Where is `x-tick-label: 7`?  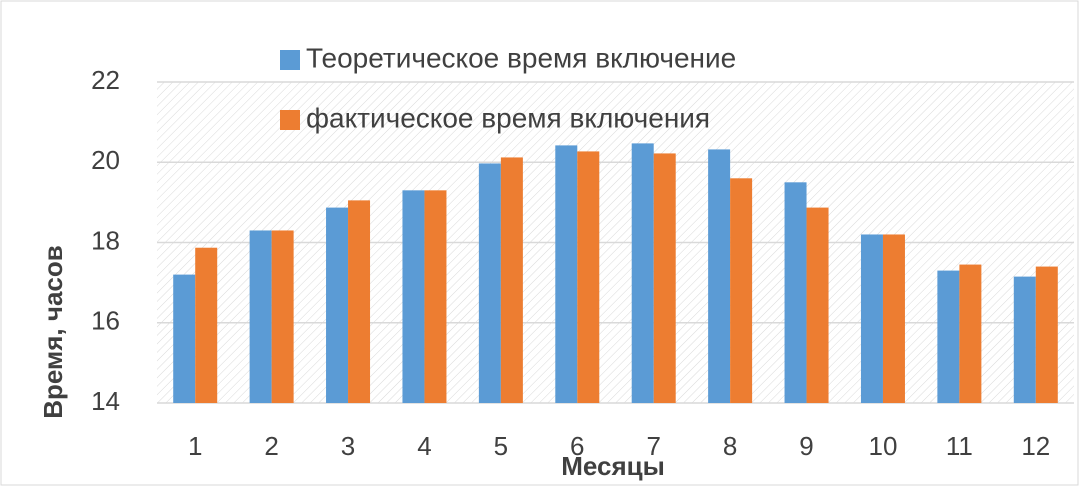 x-tick-label: 7 is located at coordinates (653, 446).